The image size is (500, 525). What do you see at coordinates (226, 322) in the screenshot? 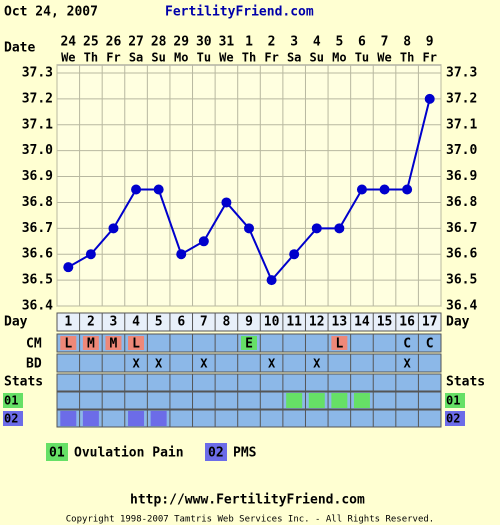
I see `day-number: 8` at bounding box center [226, 322].